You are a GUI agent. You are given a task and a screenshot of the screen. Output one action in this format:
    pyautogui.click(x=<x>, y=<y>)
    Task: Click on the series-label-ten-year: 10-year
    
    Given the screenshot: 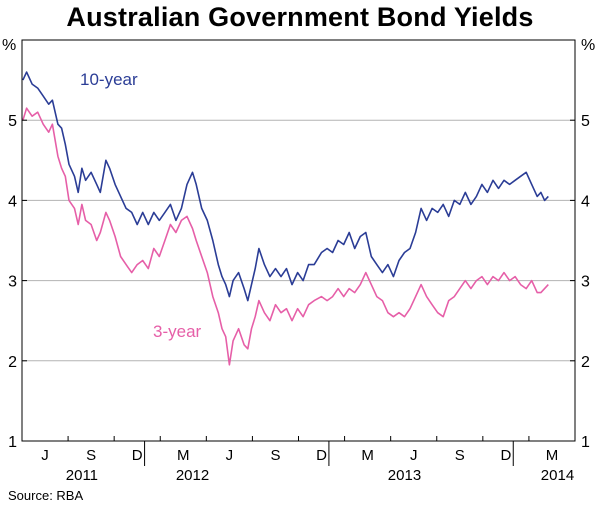 What is the action you would take?
    pyautogui.click(x=109, y=79)
    